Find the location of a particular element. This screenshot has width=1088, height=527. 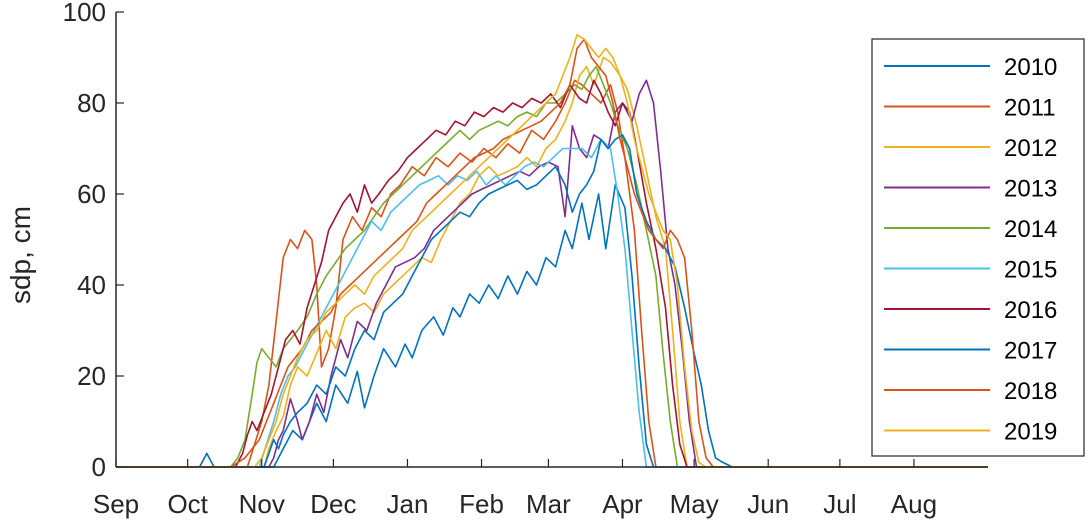

legend-label-2017: 2017 is located at coordinates (1030, 351).